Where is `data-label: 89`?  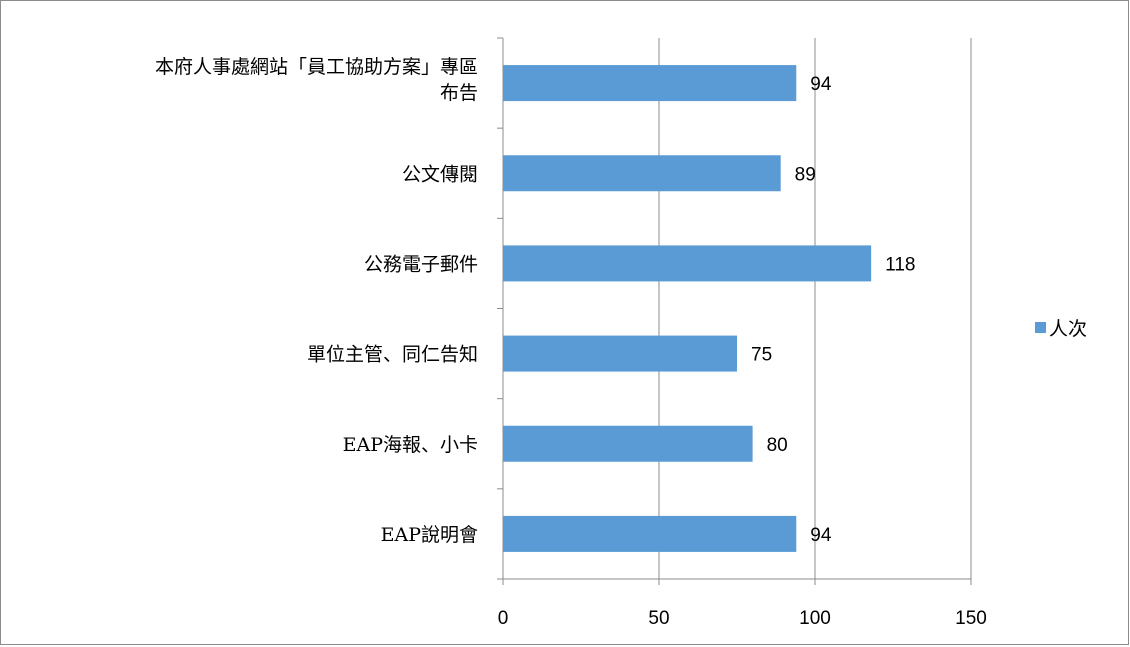 data-label: 89 is located at coordinates (805, 174).